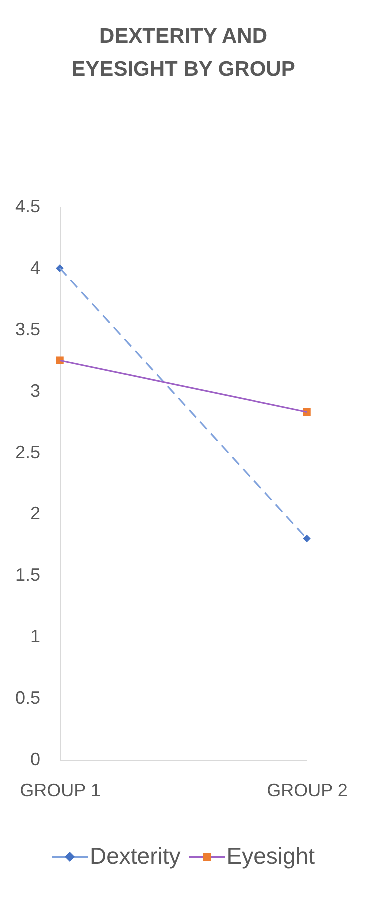 This screenshot has height=911, width=367. Describe the element at coordinates (270, 856) in the screenshot. I see `legend-label: Eyesight` at that location.